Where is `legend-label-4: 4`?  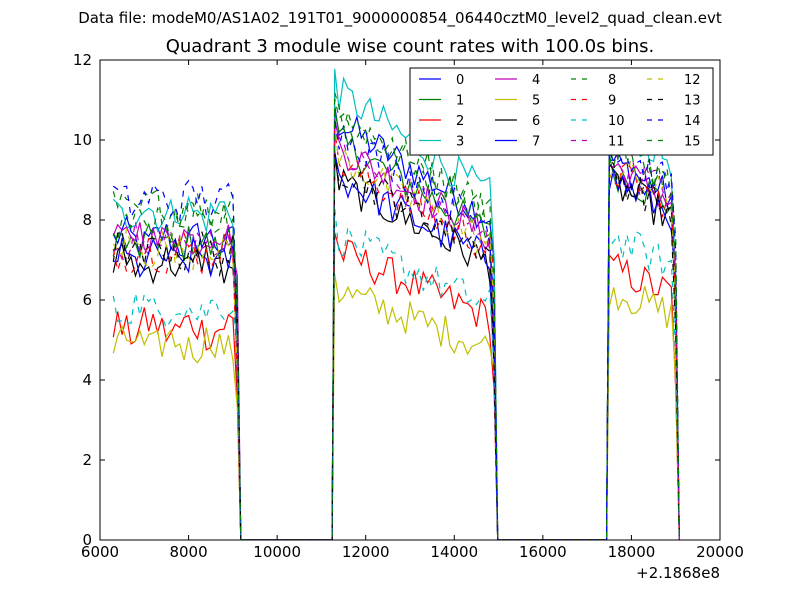
legend-label-4: 4 is located at coordinates (536, 80).